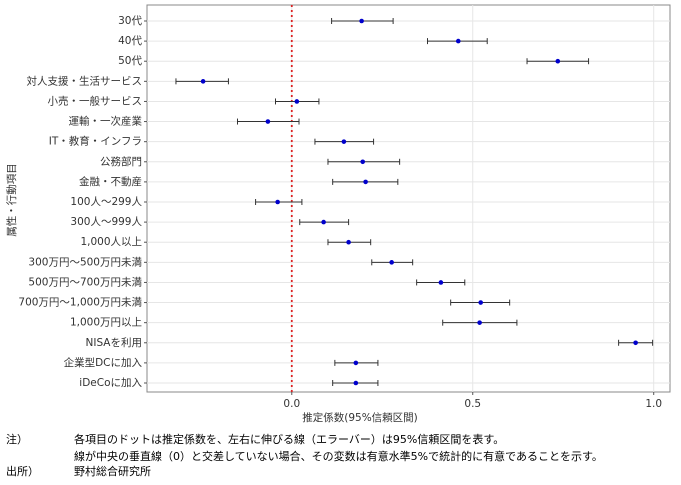 This screenshot has height=485, width=681. I want to click on y-tick-label: 運輸・一次産業, so click(106, 121).